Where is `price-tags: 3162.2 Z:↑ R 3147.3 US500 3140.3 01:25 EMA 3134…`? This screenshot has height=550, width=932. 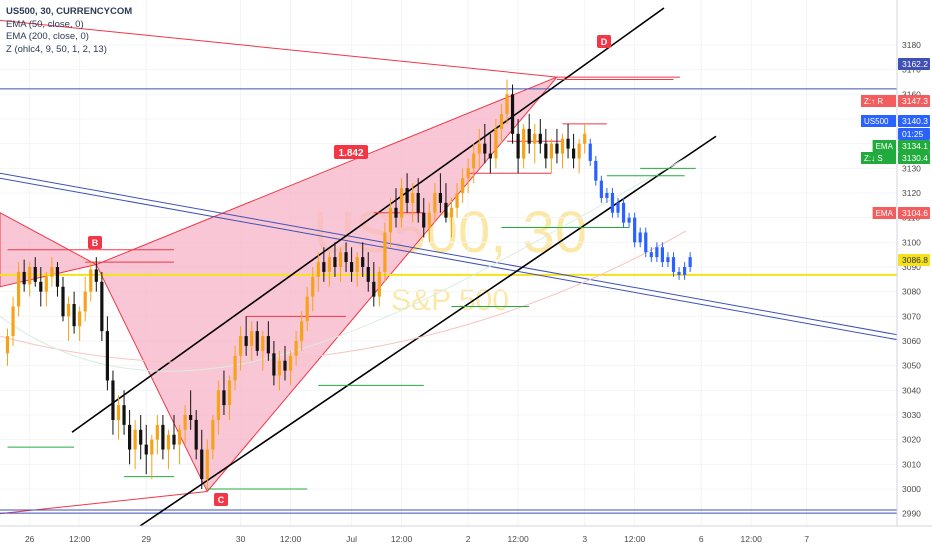 price-tags: 3162.2 Z:↑ R 3147.3 US500 3140.3 01:25 EMA 3134… is located at coordinates (895, 162).